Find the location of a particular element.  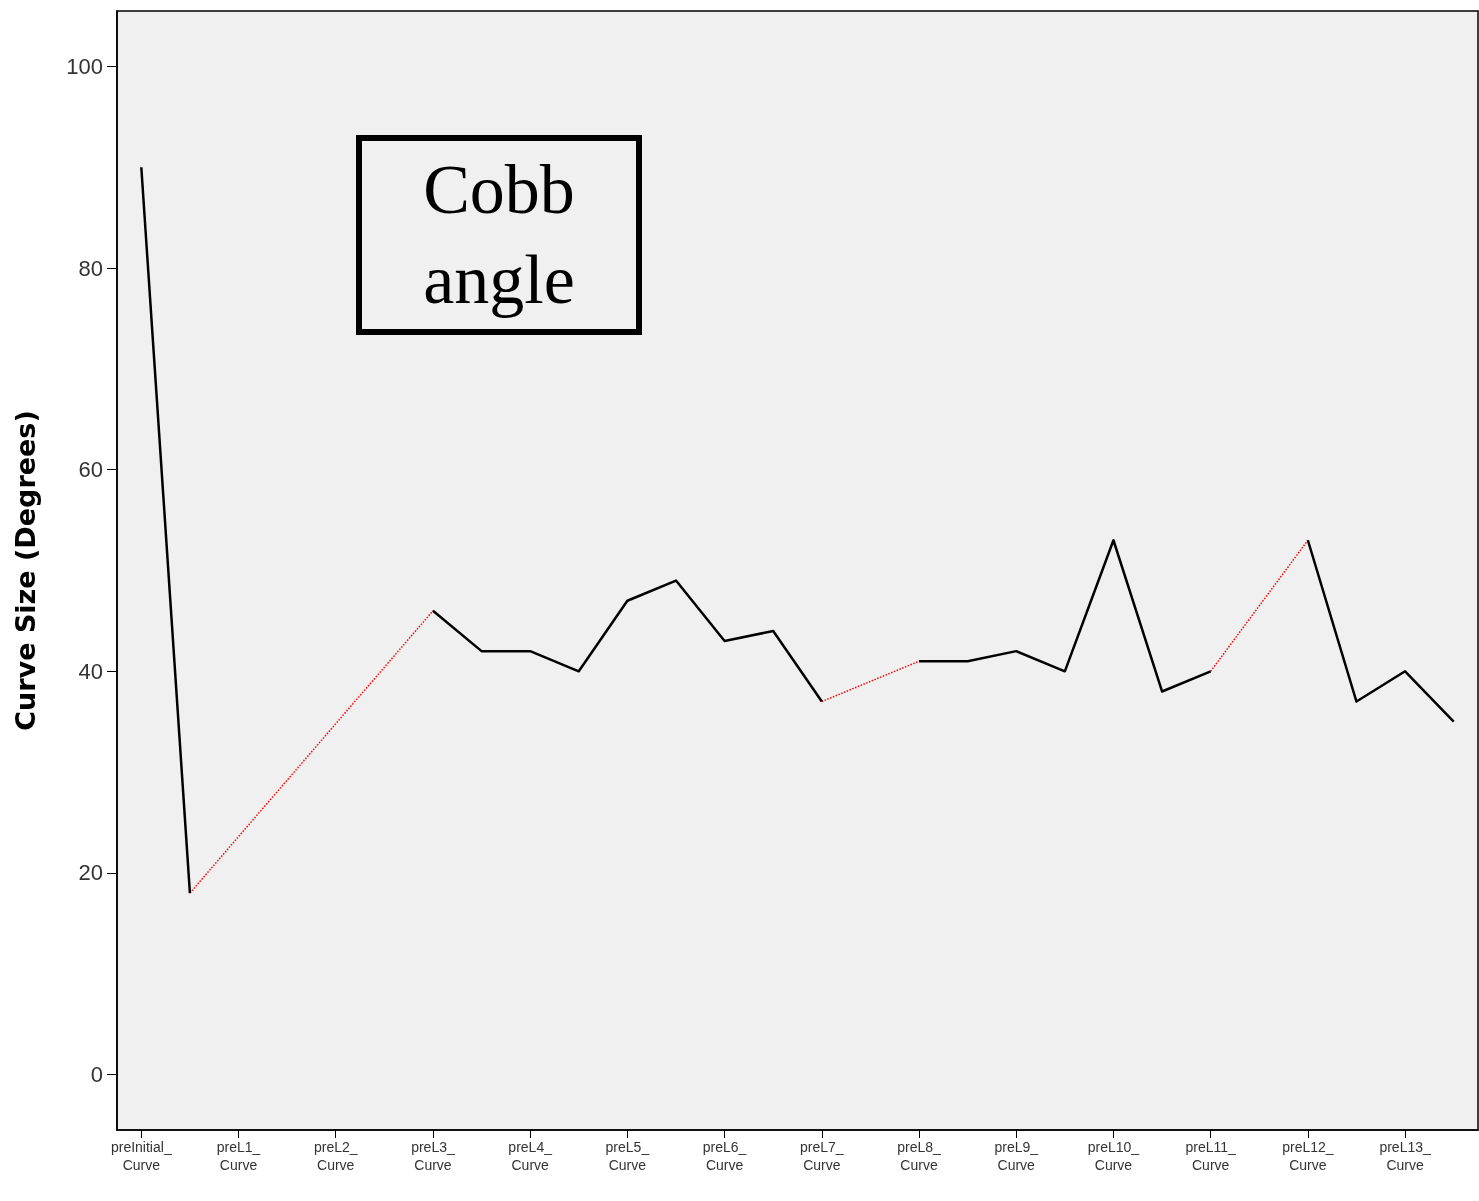

x-tick-label: preL3_Curve is located at coordinates (433, 1156).